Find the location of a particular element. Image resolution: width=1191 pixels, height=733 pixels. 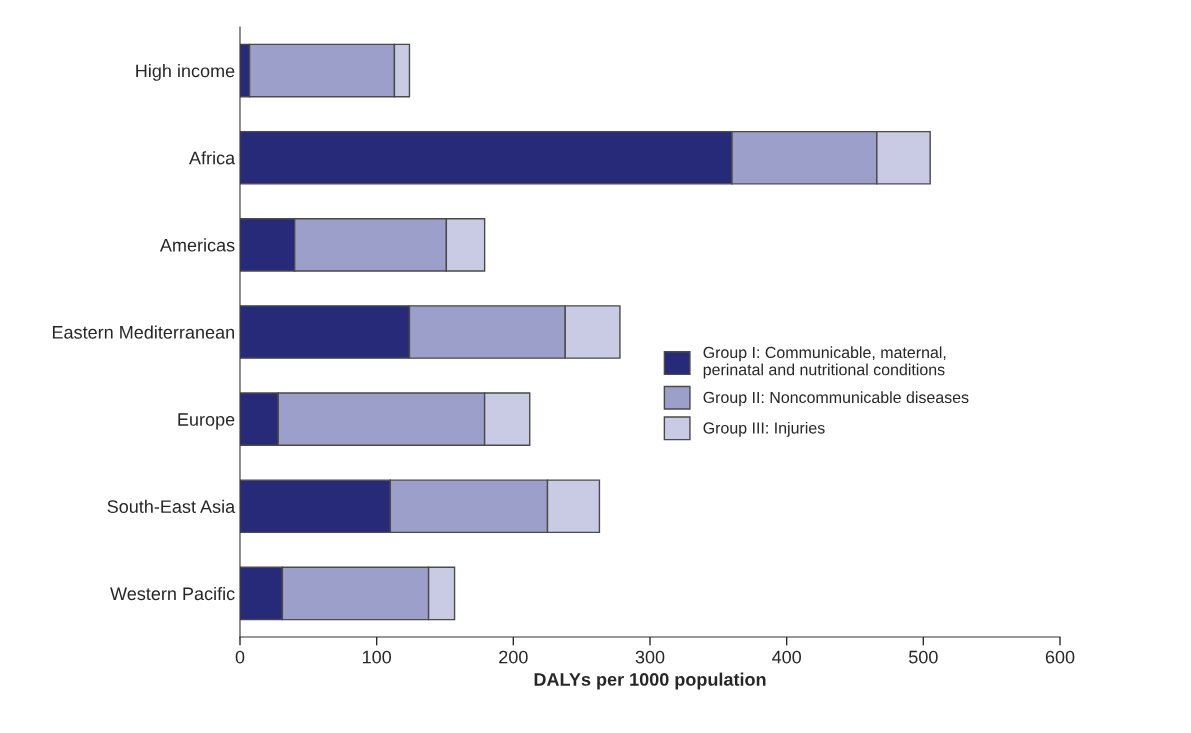

legend-label: Group II: Noncommunicable diseases is located at coordinates (836, 399).